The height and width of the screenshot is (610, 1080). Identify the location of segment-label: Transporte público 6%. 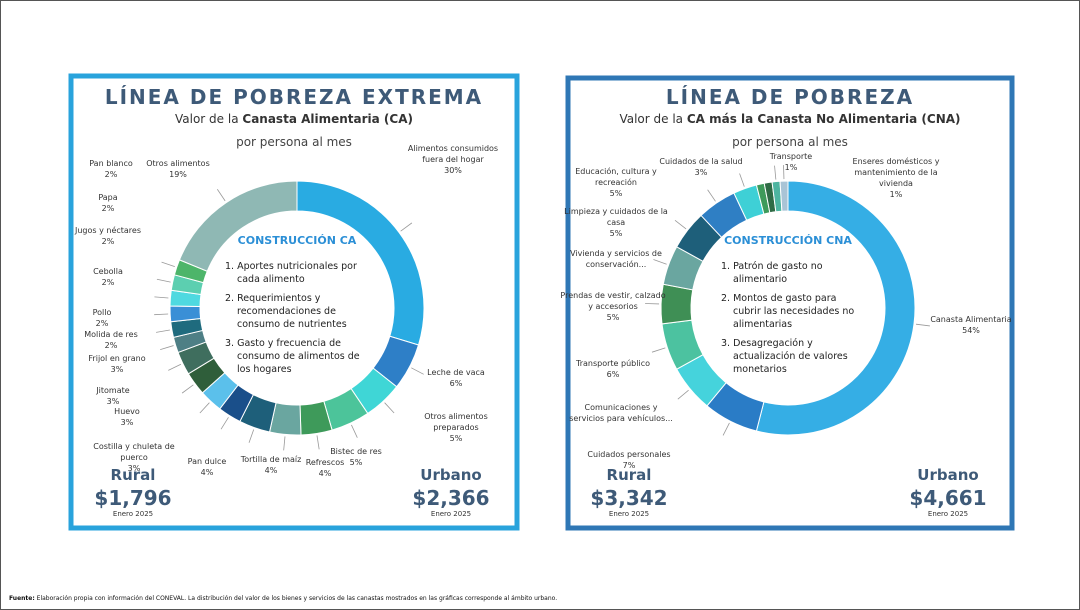
(613, 369).